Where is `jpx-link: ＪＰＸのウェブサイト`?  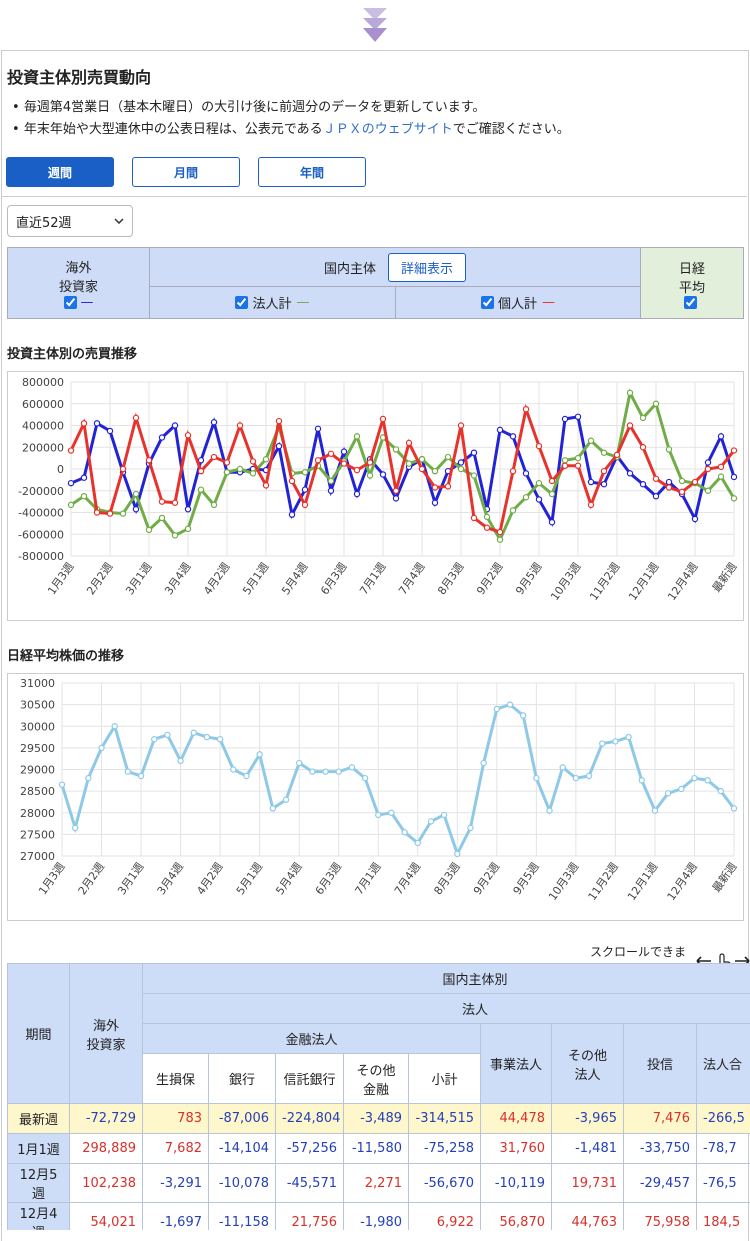 jpx-link: ＪＰＸのウェブサイト is located at coordinates (388, 129).